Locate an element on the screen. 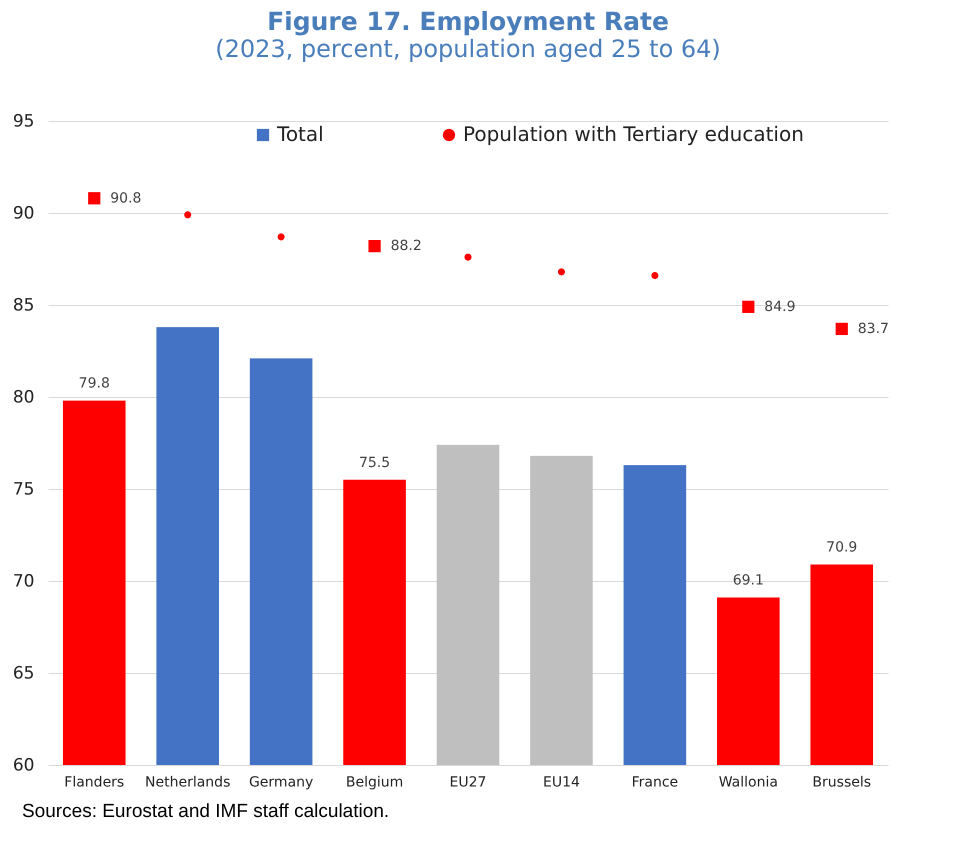 The height and width of the screenshot is (856, 967). data-label: 75.5 is located at coordinates (374, 462).